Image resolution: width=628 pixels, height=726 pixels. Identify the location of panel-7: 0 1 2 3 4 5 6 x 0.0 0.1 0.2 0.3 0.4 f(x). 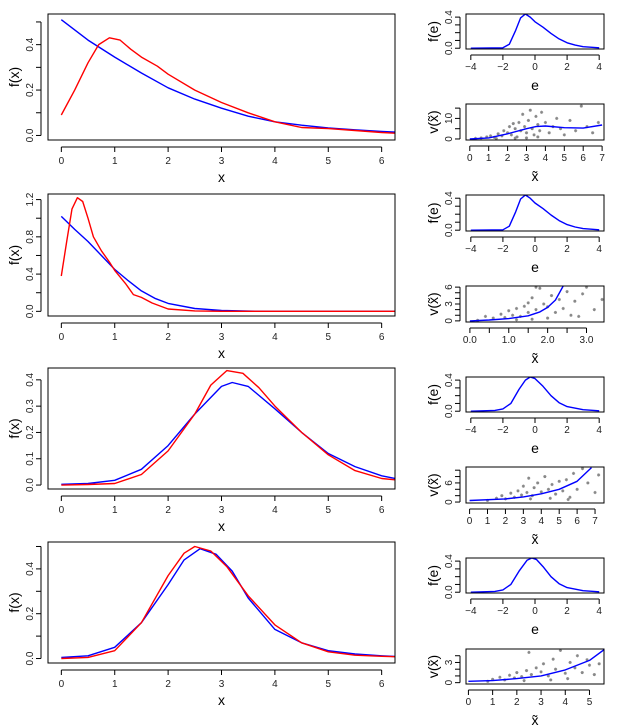
(201, 450).